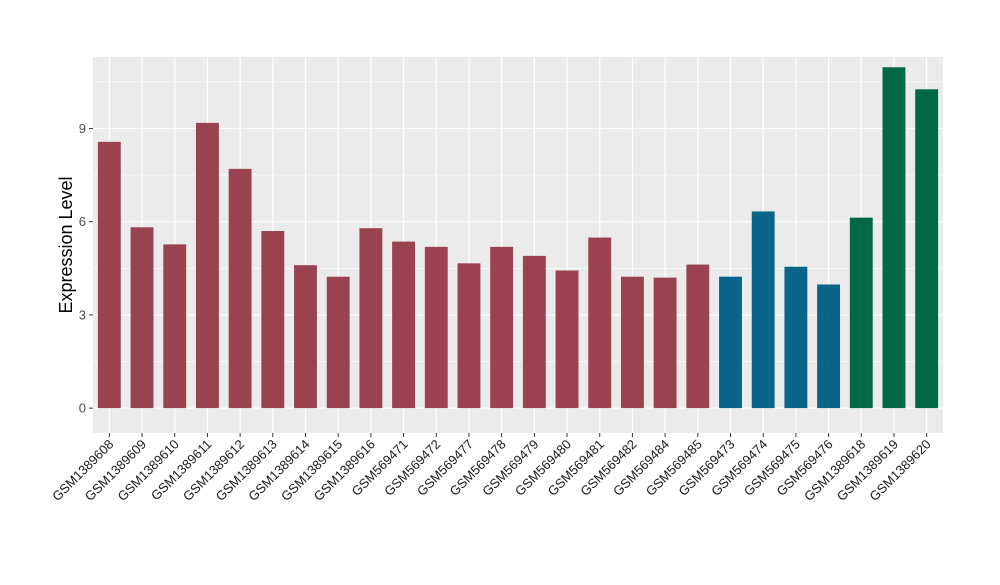 This screenshot has height=585, width=1000. What do you see at coordinates (600, 323) in the screenshot?
I see `bar-GSM569481` at bounding box center [600, 323].